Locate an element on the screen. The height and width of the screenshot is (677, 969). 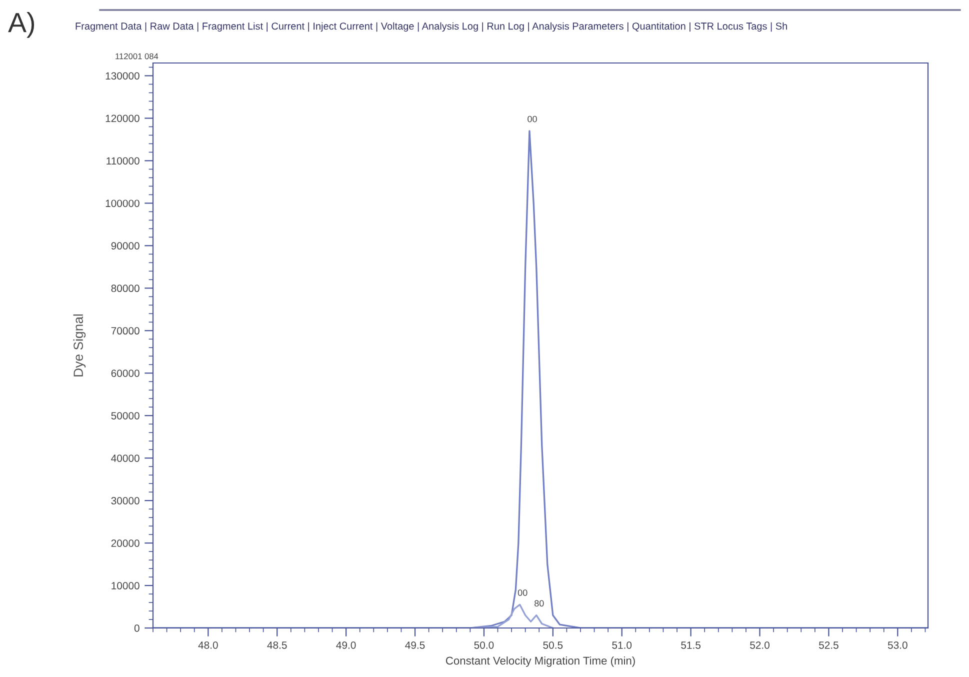
y-axis-title: Dye Signal is located at coordinates (79, 345).